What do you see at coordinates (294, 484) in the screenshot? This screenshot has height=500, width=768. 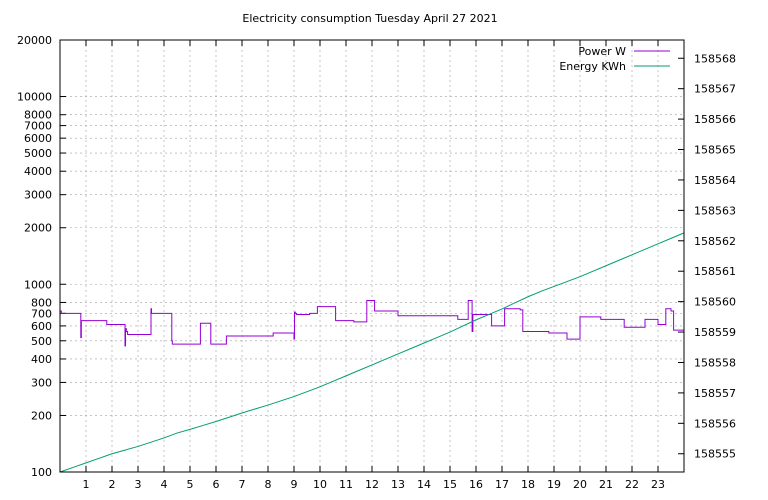 I see `x-tick-label: 9` at bounding box center [294, 484].